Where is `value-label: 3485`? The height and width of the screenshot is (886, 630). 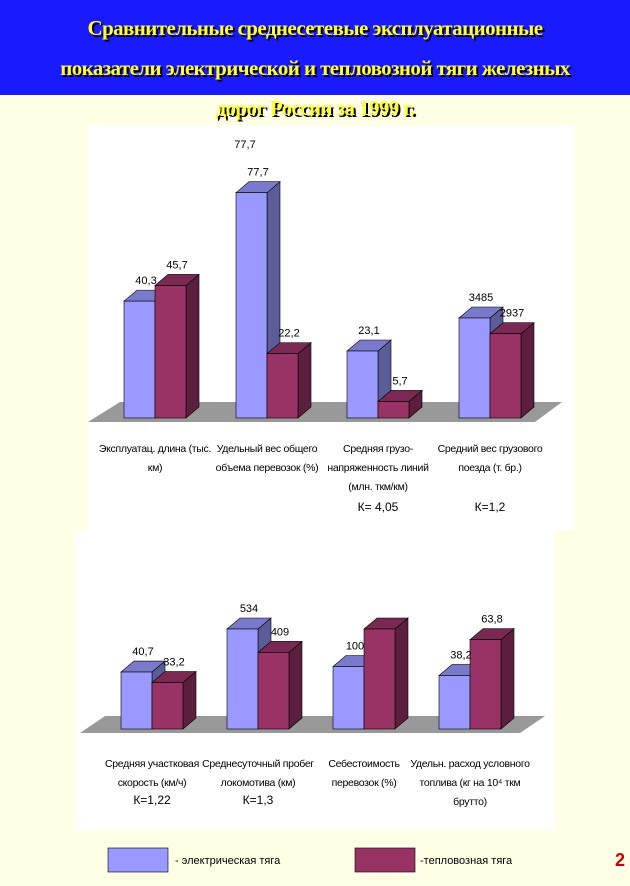
value-label: 3485 is located at coordinates (481, 298).